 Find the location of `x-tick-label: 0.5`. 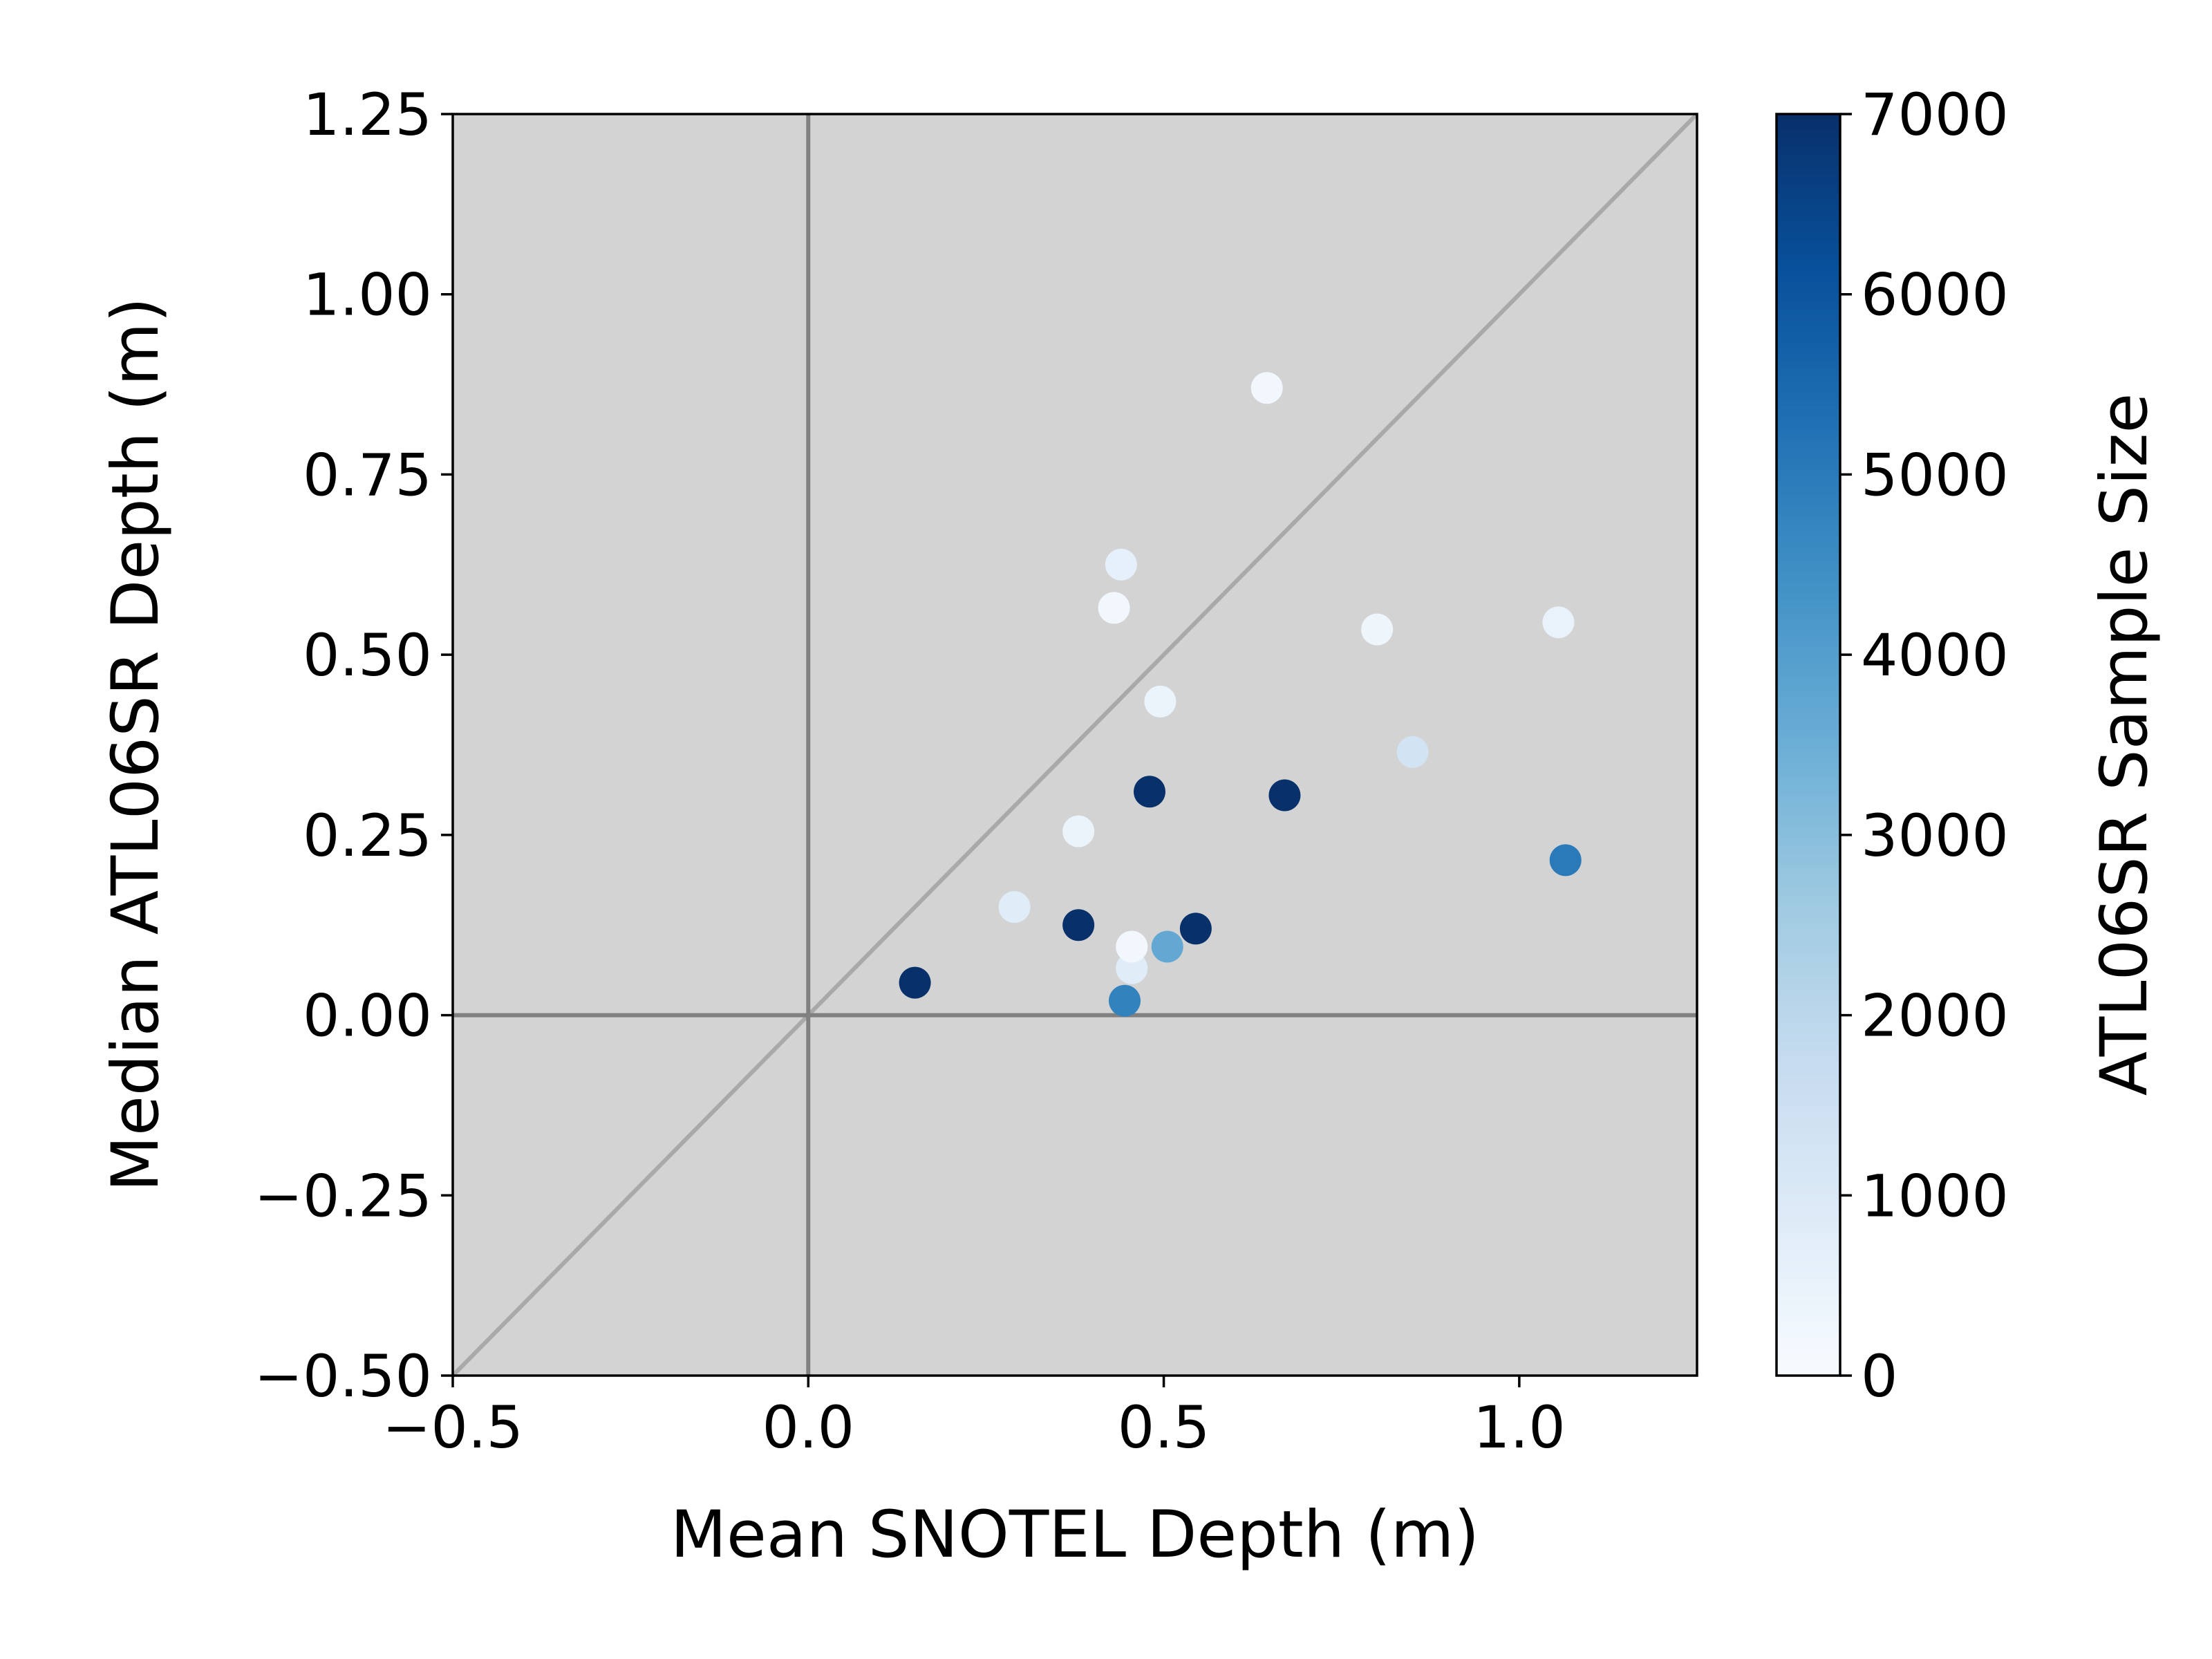

x-tick-label: 0.5 is located at coordinates (1164, 1427).